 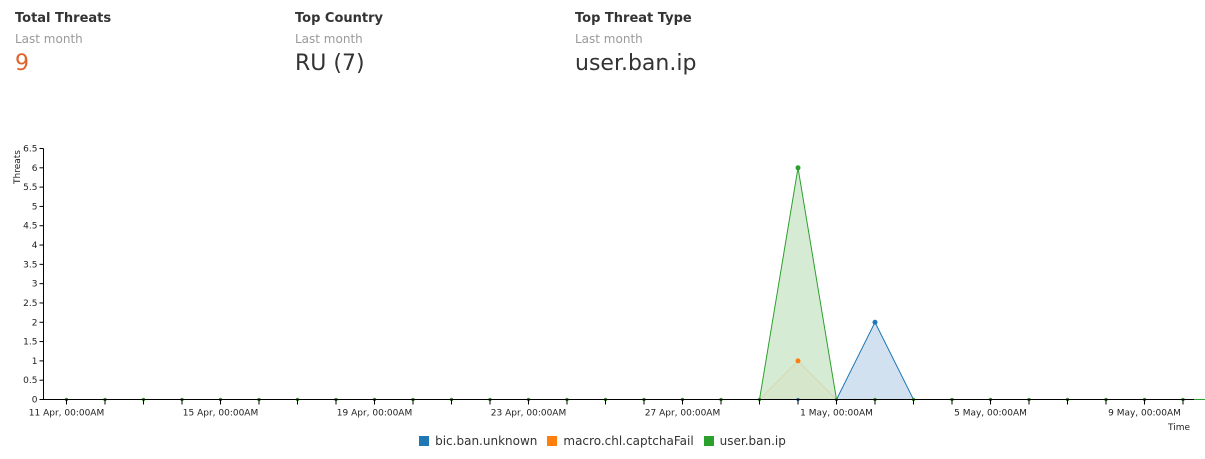 I want to click on y-axis-title: Threats, so click(x=18, y=167).